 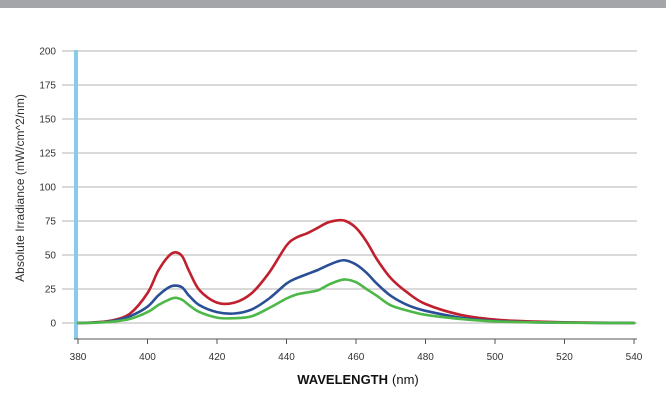 I want to click on y-tick-label-100: 100, so click(x=47, y=188).